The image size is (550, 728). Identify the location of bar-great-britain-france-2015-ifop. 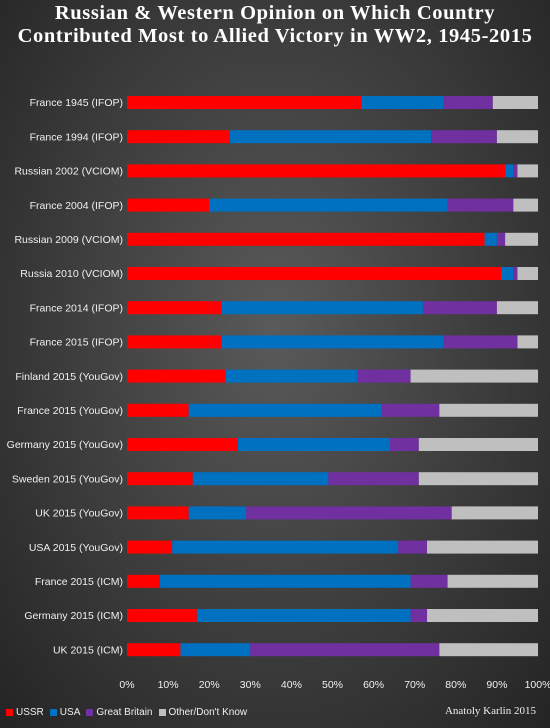
(480, 342).